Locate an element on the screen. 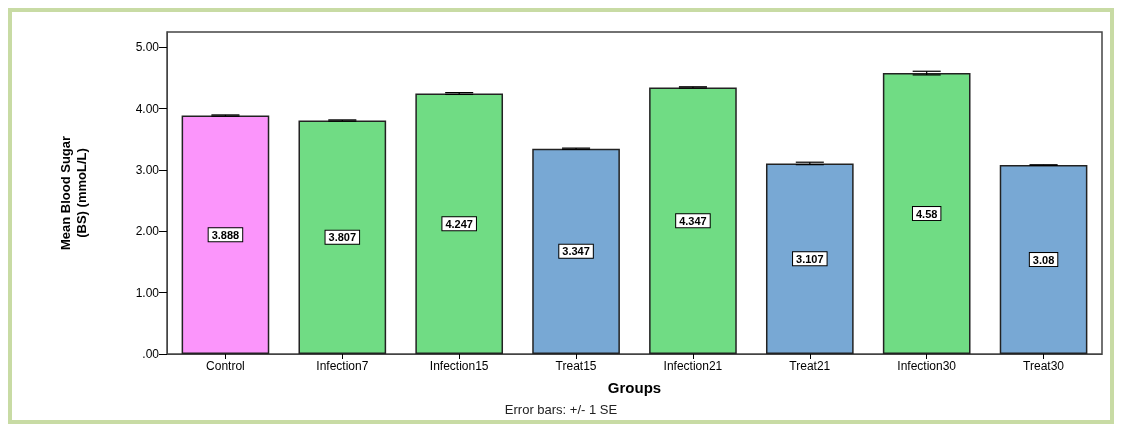 Image resolution: width=1122 pixels, height=432 pixels. data-label: 3.347 is located at coordinates (576, 251).